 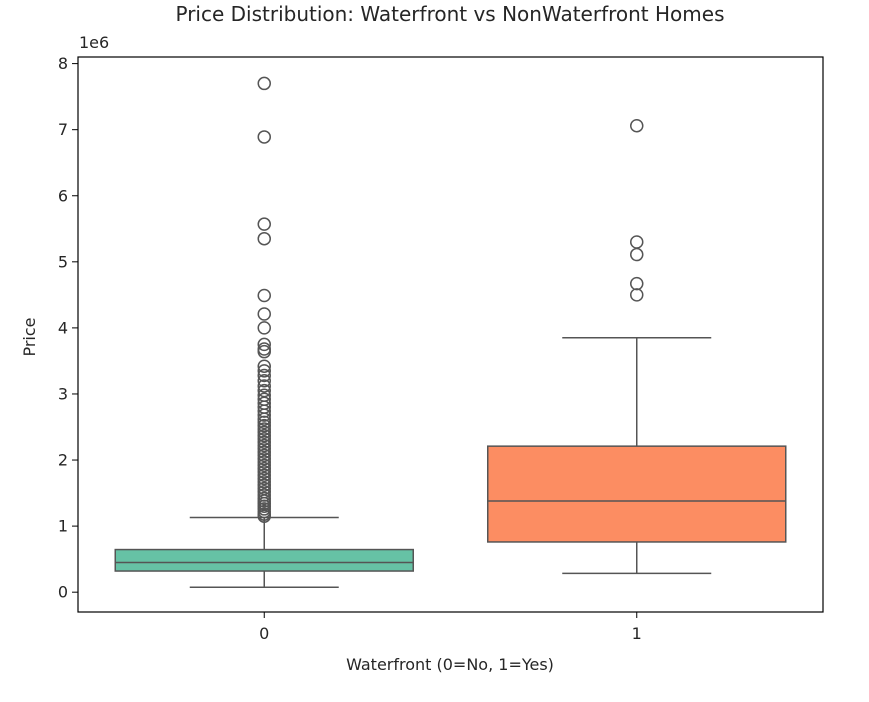 I want to click on y-tick-label-4: 4, so click(x=63, y=327).